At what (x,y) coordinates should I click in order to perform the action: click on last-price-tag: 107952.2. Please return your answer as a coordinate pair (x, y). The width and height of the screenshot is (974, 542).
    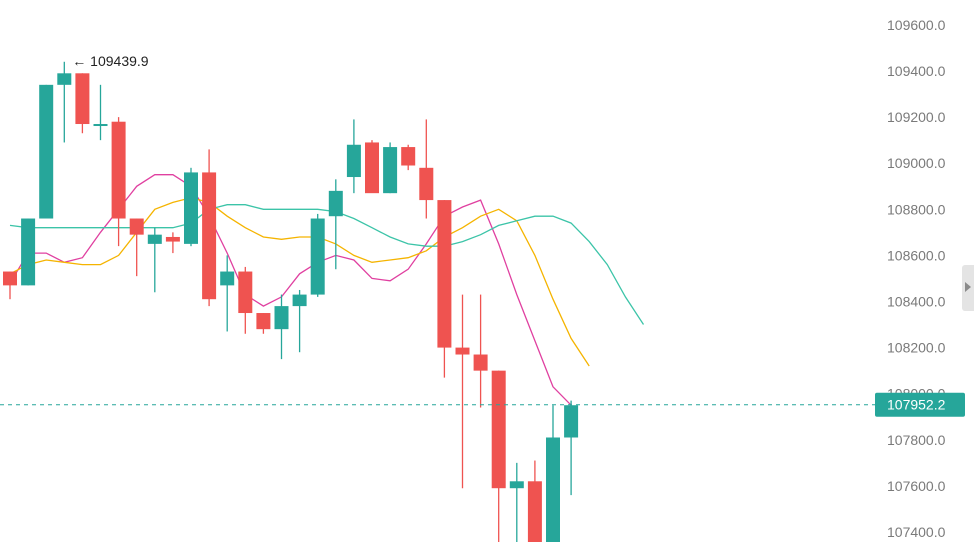
    Looking at the image, I should click on (920, 404).